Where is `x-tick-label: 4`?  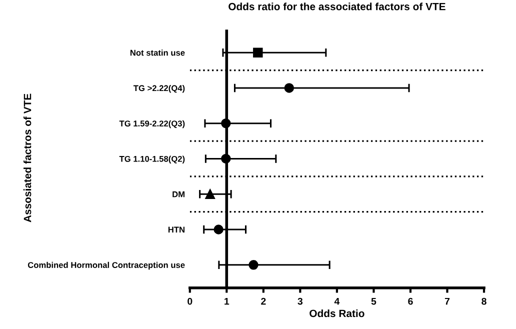 x-tick-label: 4 is located at coordinates (337, 301).